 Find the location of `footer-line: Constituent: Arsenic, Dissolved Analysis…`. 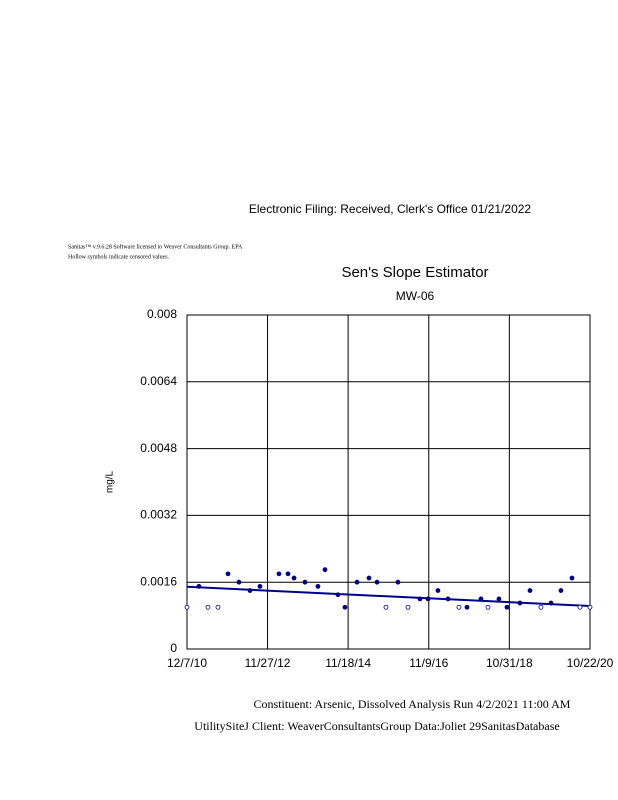

footer-line: Constituent: Arsenic, Dissolved Analysis… is located at coordinates (412, 704).